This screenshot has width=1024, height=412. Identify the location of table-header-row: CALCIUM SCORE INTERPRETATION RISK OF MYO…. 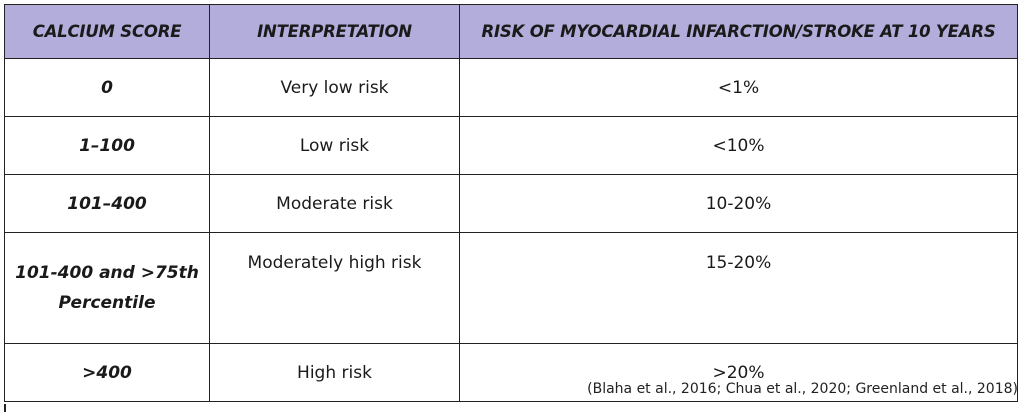
(511, 31).